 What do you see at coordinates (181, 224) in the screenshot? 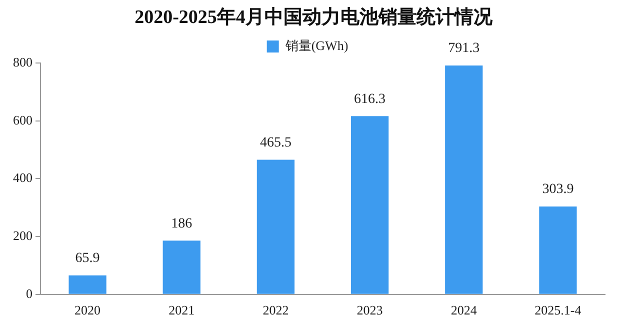
I see `data-label: 186` at bounding box center [181, 224].